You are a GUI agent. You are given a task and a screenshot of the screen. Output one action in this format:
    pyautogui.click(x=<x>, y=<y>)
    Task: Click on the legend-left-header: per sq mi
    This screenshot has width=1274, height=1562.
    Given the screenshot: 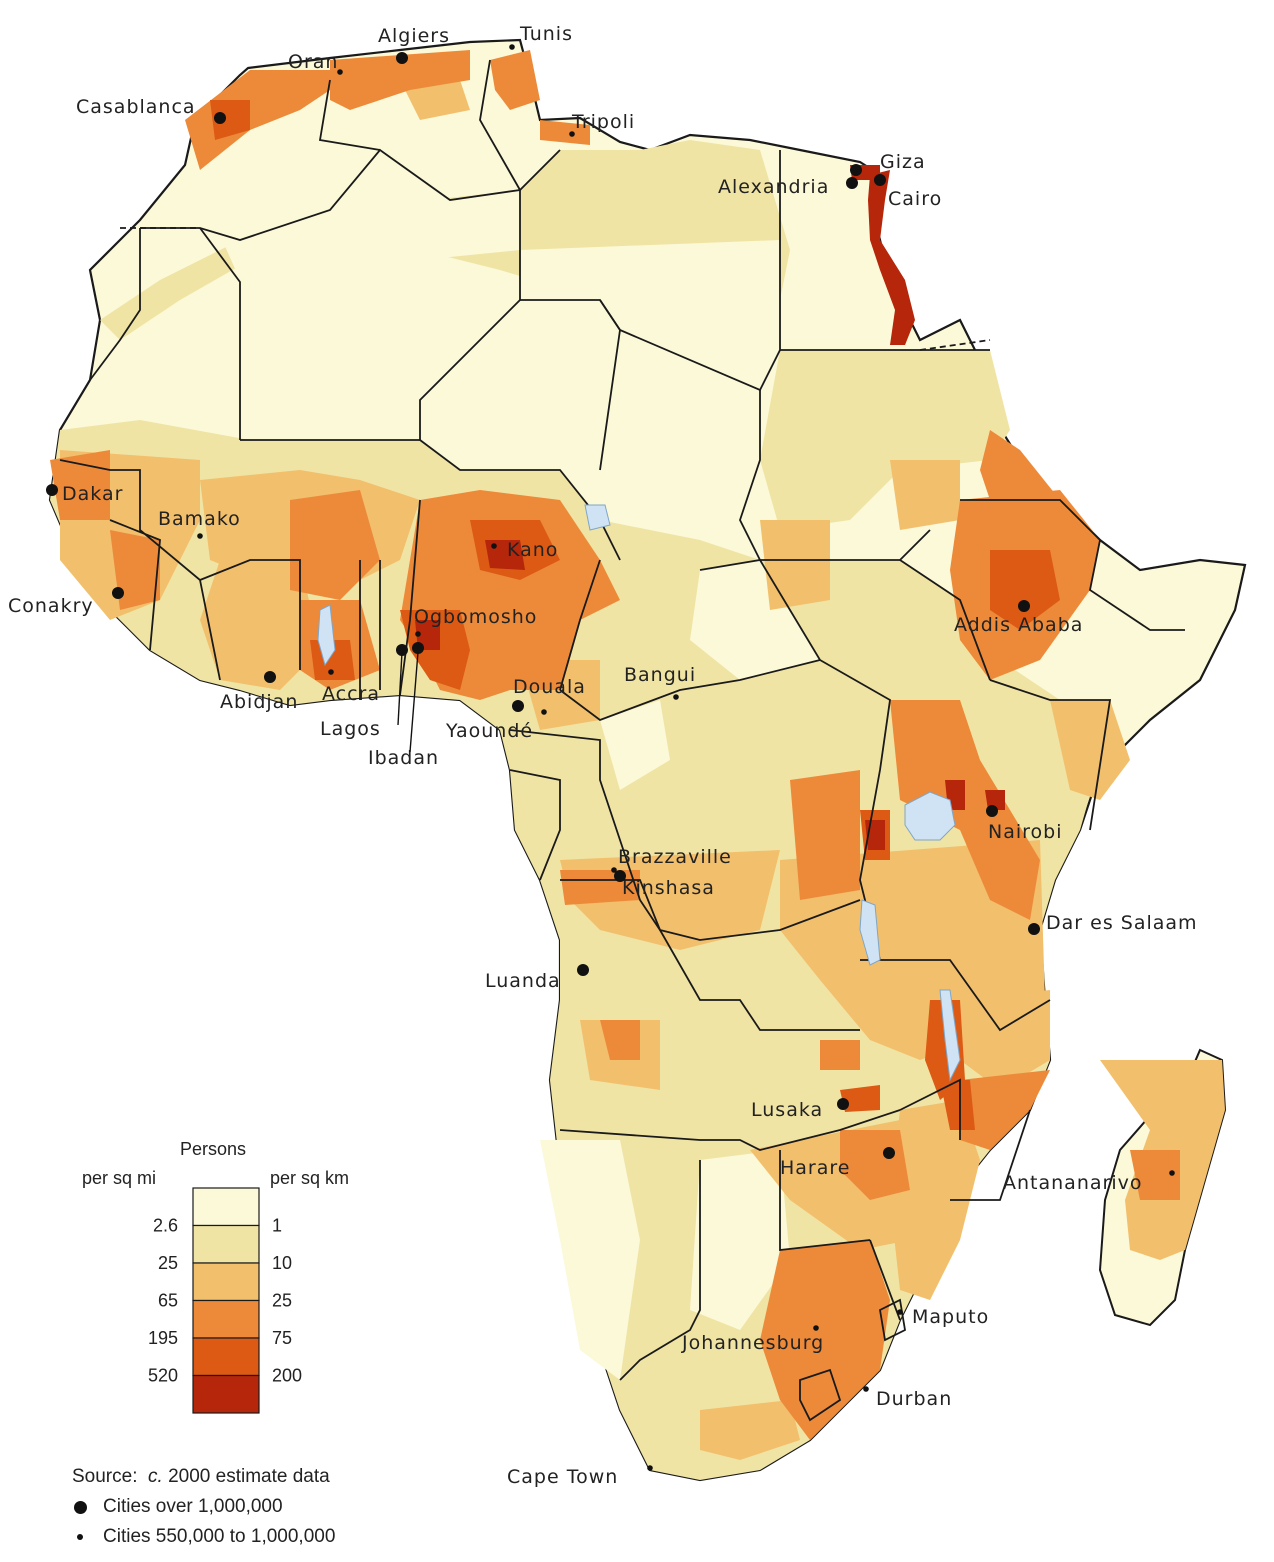 What is the action you would take?
    pyautogui.click(x=119, y=1178)
    